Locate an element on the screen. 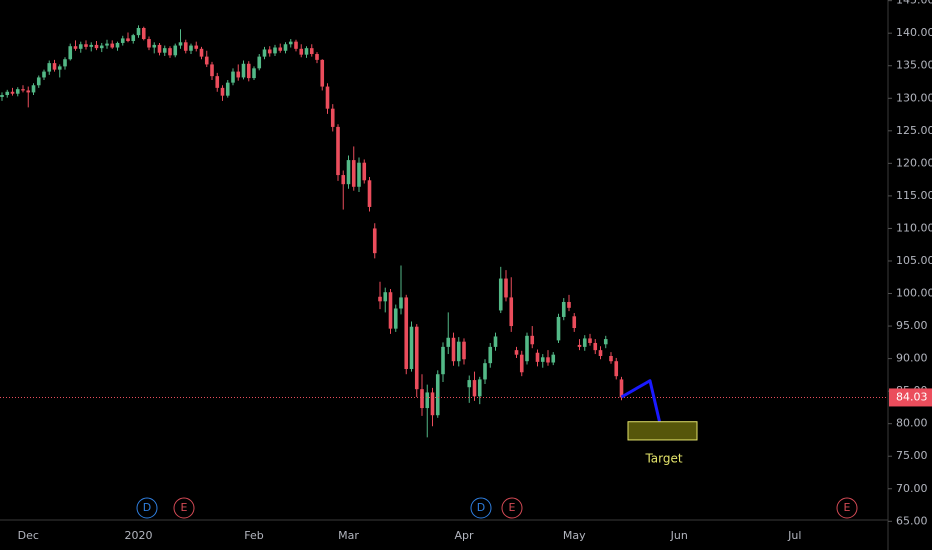  y-tick-label: 140.00 is located at coordinates (914, 32).